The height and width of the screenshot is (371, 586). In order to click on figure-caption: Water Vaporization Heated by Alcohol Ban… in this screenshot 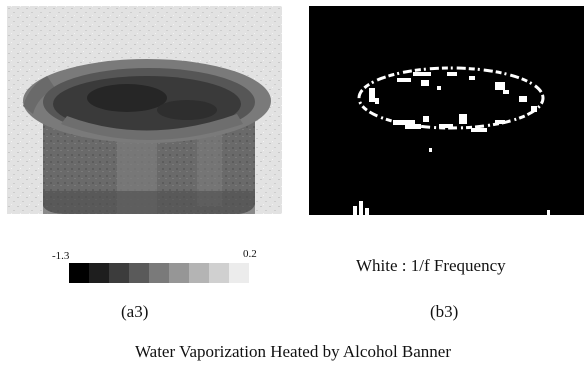, I will do `click(293, 351)`.